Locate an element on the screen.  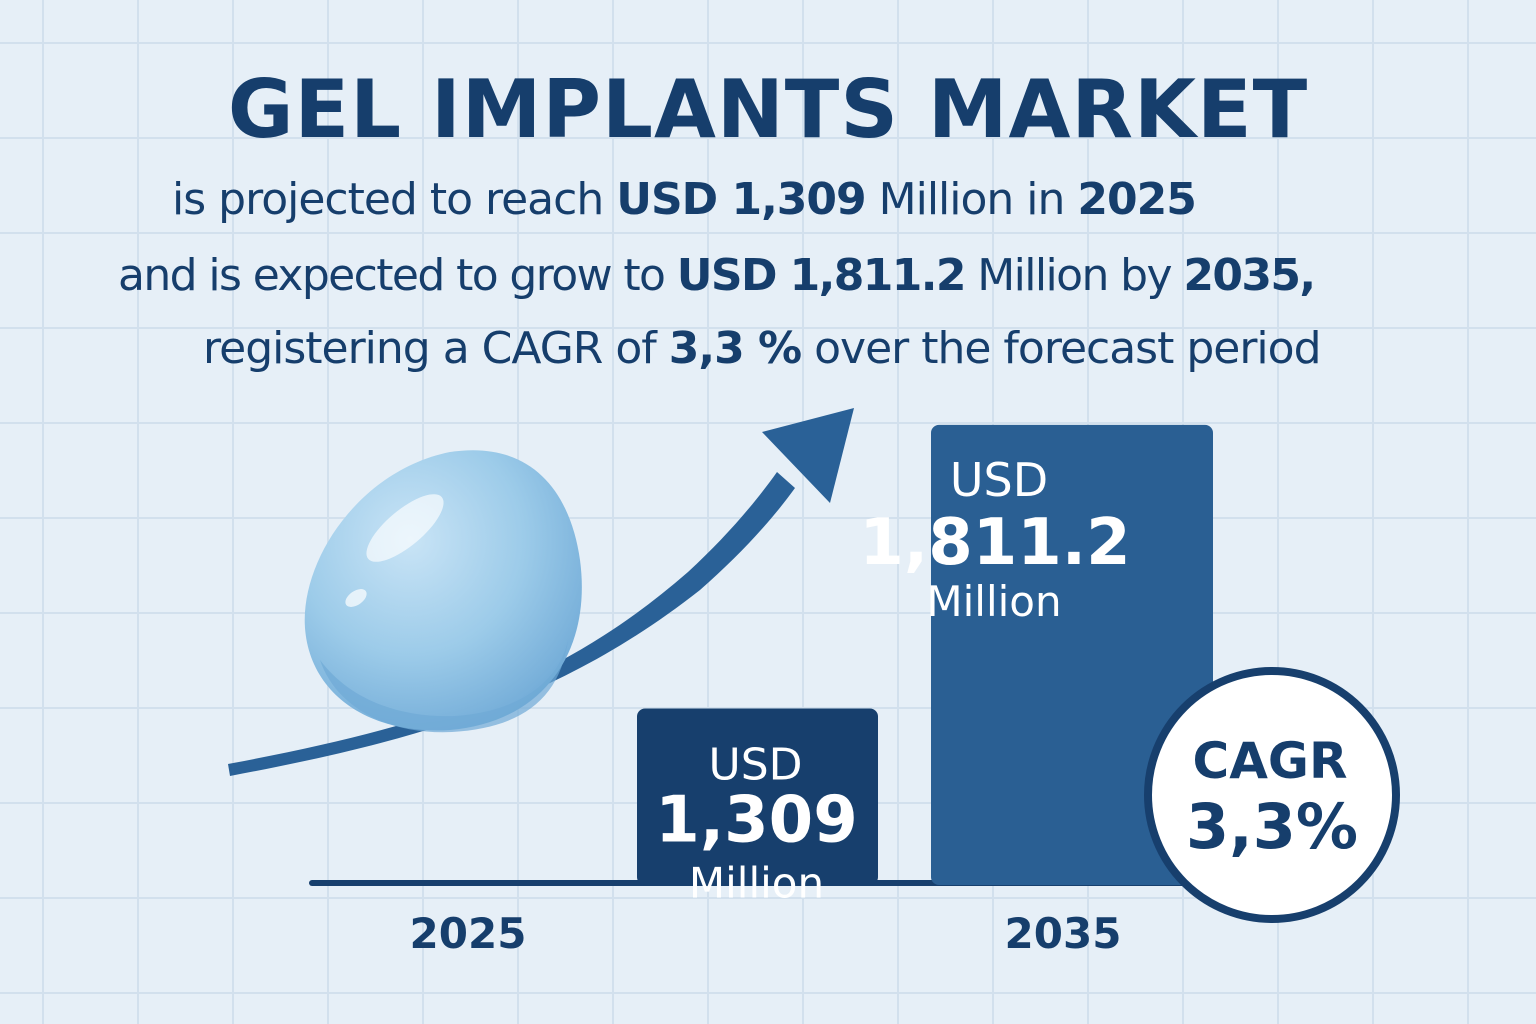
bar-2025-suffix: Million is located at coordinates (756, 883).